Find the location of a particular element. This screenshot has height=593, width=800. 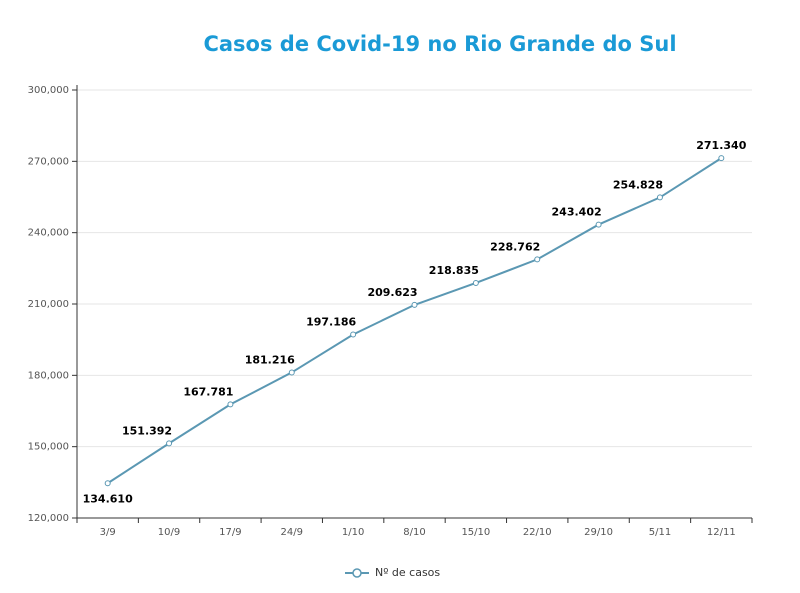

chart-title: Casos de Covid-19 no Rio Grande do Sul is located at coordinates (439, 44).